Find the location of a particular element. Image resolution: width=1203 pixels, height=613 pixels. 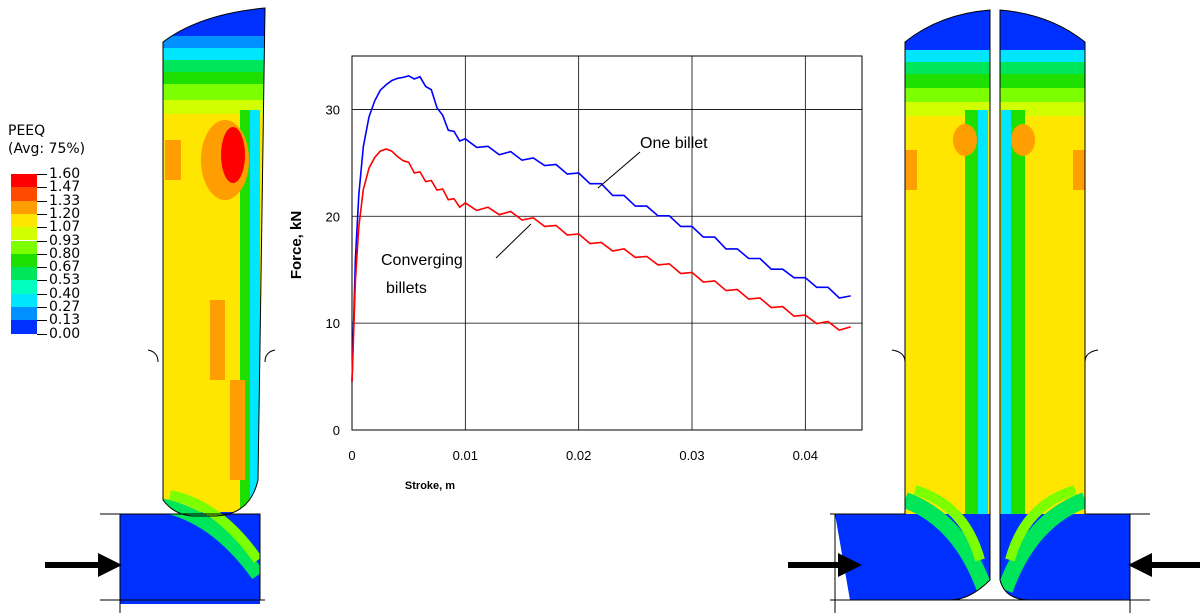

legend-level-label: 0.27 is located at coordinates (65, 307).